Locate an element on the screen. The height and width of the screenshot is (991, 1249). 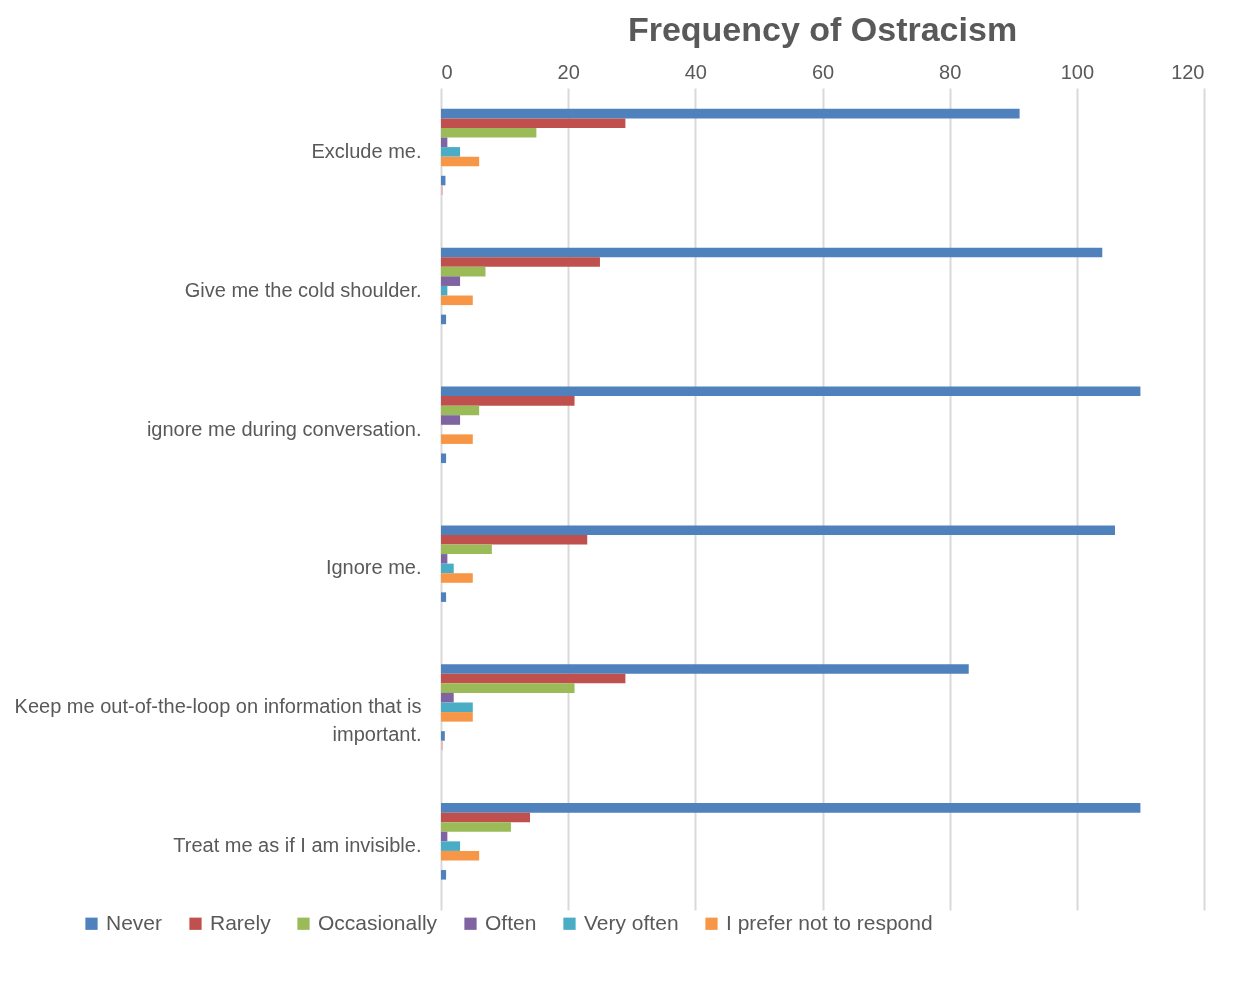
x-tick-label: 60 is located at coordinates (823, 71).